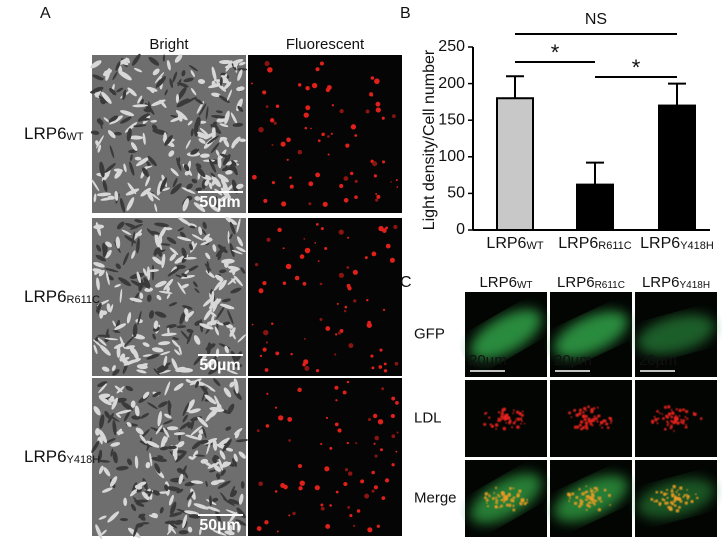 The width and height of the screenshot is (722, 549). What do you see at coordinates (169, 133) in the screenshot?
I see `bright-image` at bounding box center [169, 133].